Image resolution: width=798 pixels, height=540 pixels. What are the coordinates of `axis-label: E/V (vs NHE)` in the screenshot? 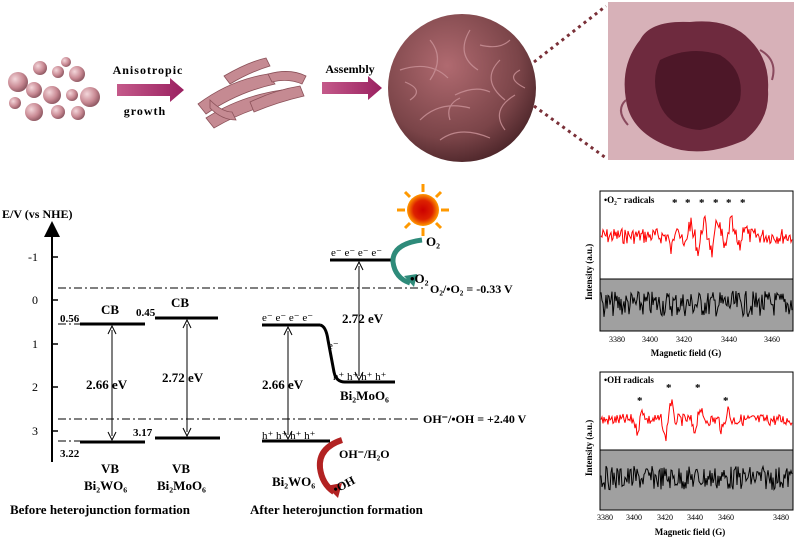 It's located at (37, 214).